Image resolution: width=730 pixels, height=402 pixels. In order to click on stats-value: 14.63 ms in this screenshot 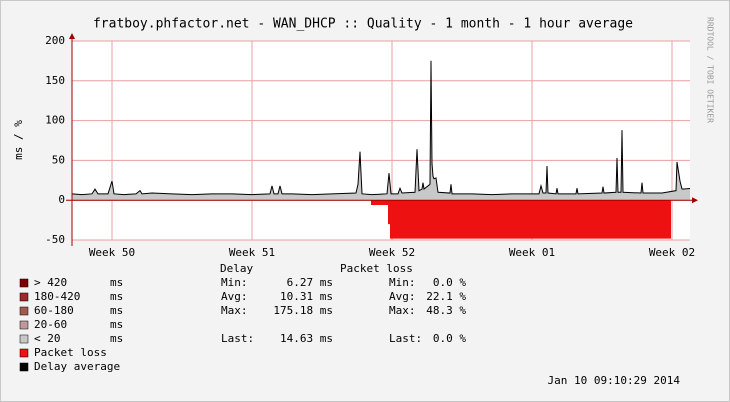, I will do `click(306, 338)`.